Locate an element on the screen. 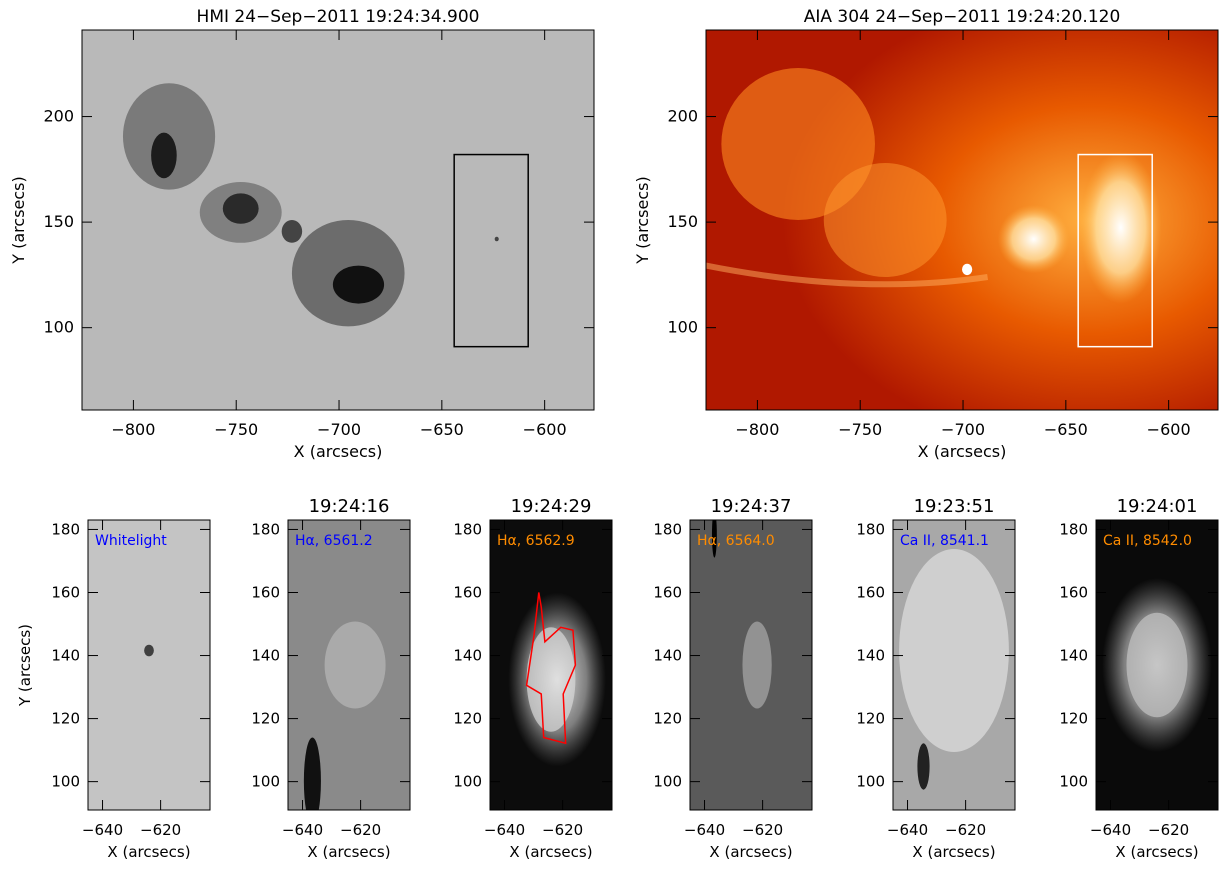 Image resolution: width=1220 pixels, height=896 pixels. x-tick-label: −800 is located at coordinates (757, 429).